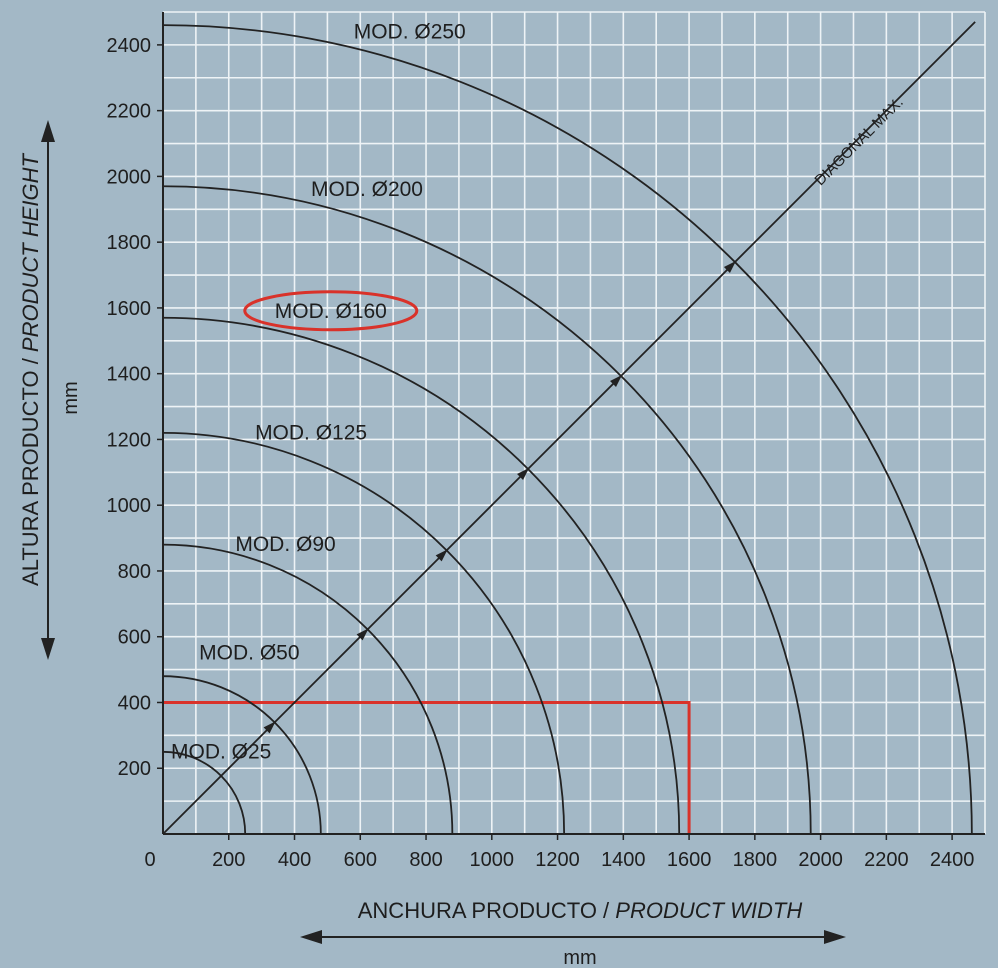  What do you see at coordinates (579, 957) in the screenshot?
I see `x-axis-unit: mm` at bounding box center [579, 957].